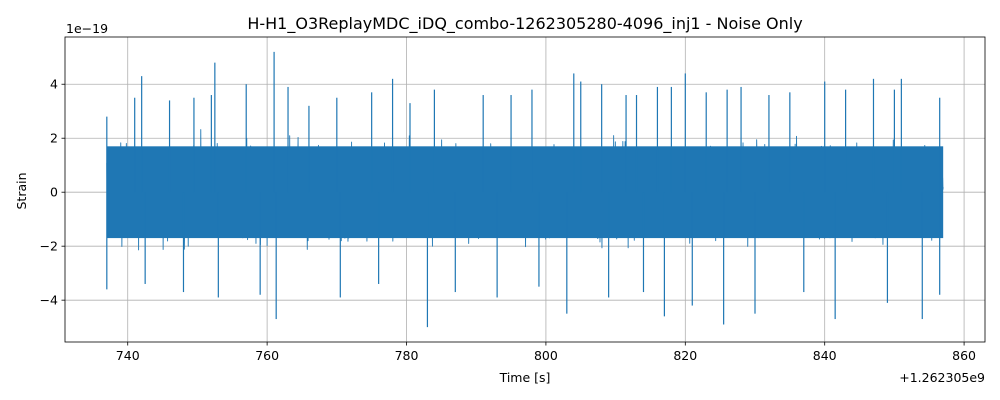 Image resolution: width=1000 pixels, height=400 pixels. Describe the element at coordinates (546, 355) in the screenshot. I see `x-tick-label: 800` at that location.